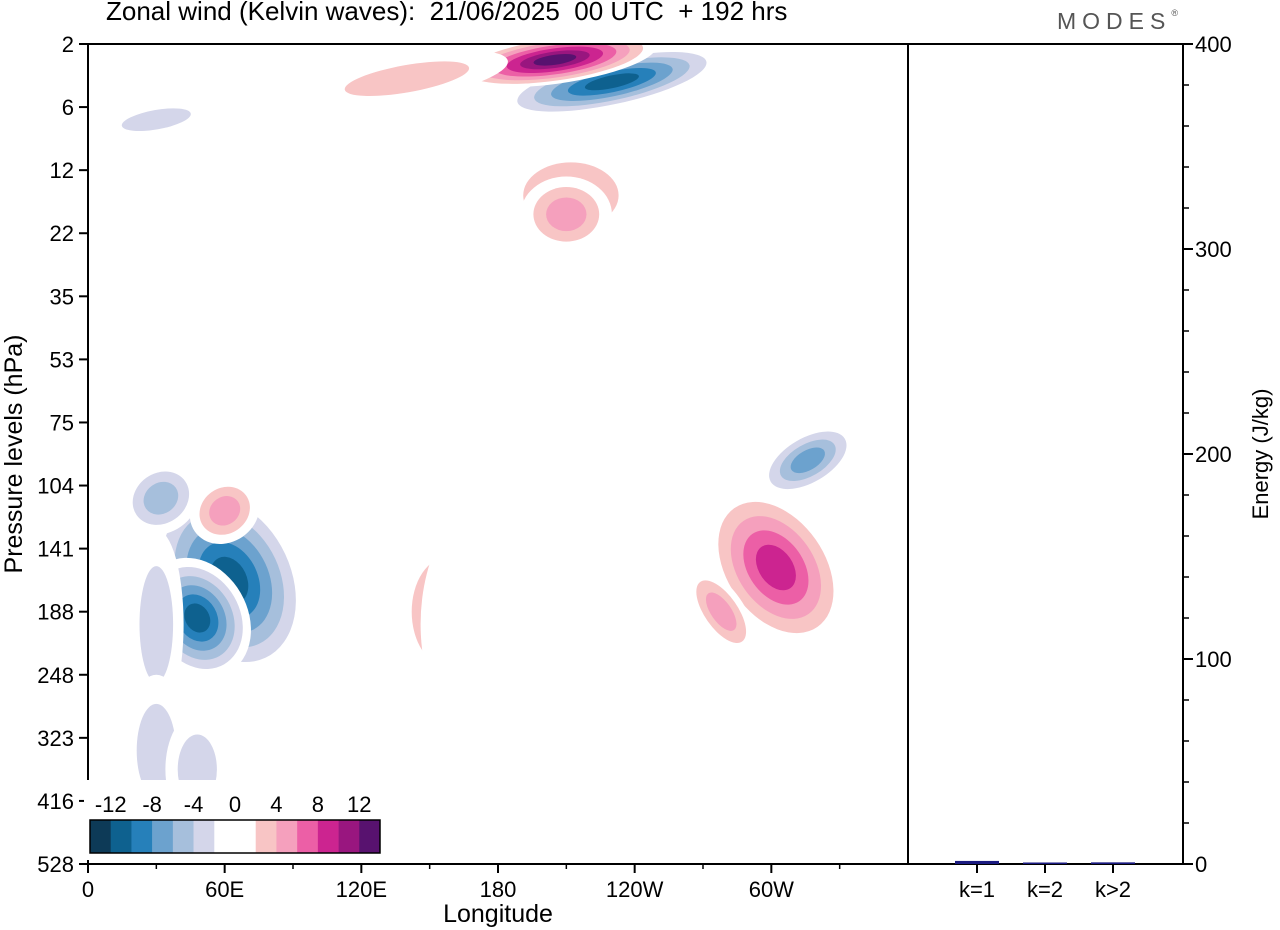 This screenshot has height=930, width=1280. Describe the element at coordinates (55, 675) in the screenshot. I see `y-tick-label: 248` at that location.